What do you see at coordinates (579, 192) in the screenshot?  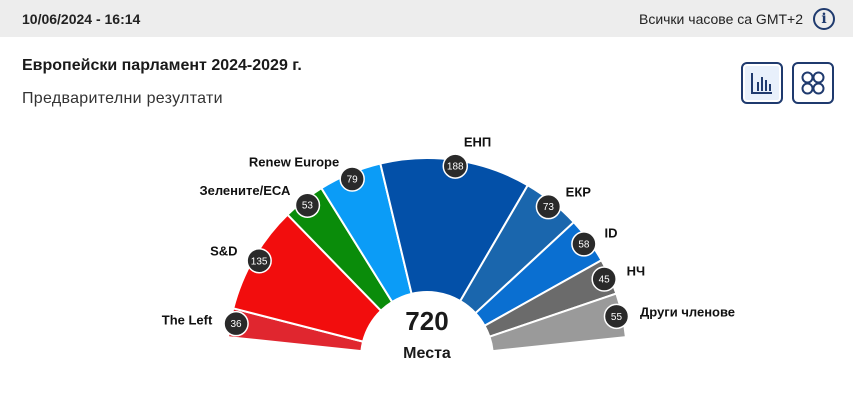 I see `party-name-label: ЕКР` at bounding box center [579, 192].